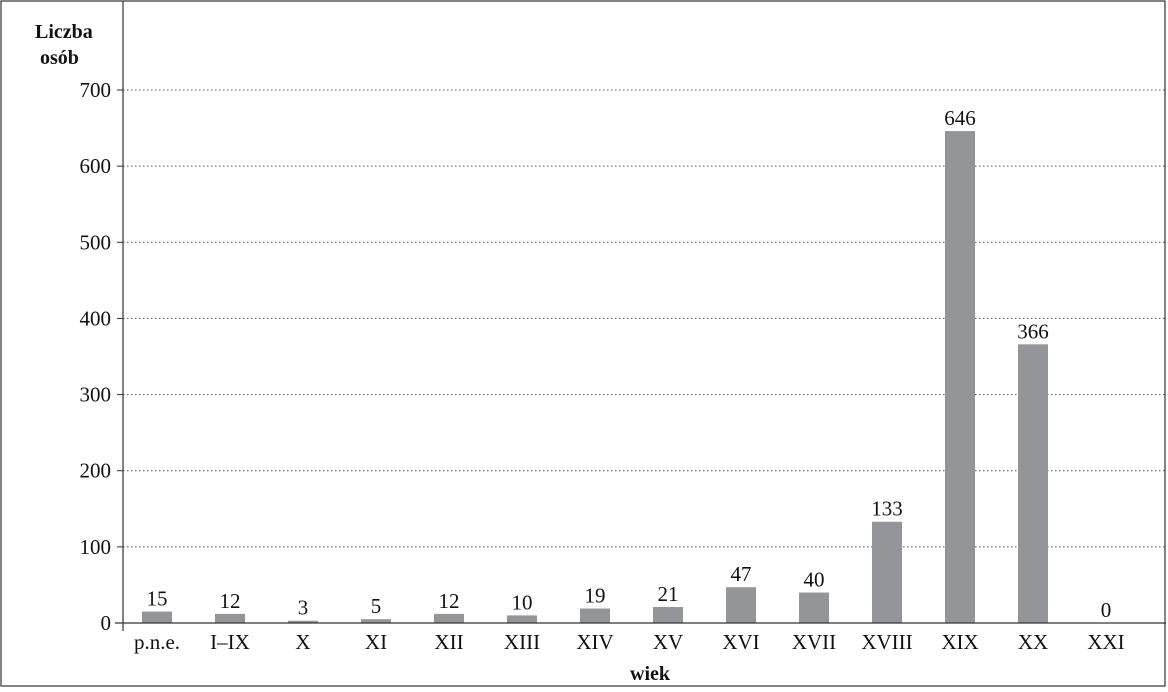 The width and height of the screenshot is (1168, 692). What do you see at coordinates (886, 642) in the screenshot?
I see `x-tick-label: XVIII` at bounding box center [886, 642].